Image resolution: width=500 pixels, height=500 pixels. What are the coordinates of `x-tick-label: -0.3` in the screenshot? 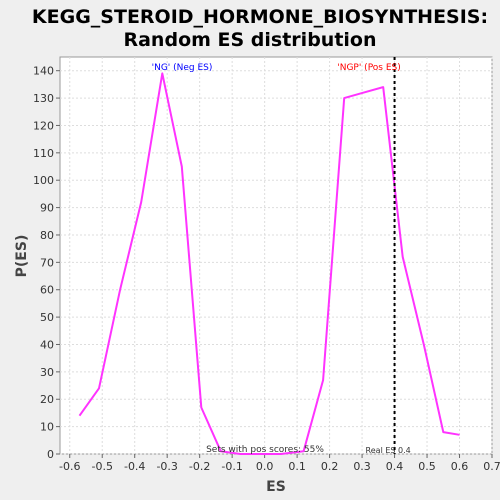 It's located at (166, 466).